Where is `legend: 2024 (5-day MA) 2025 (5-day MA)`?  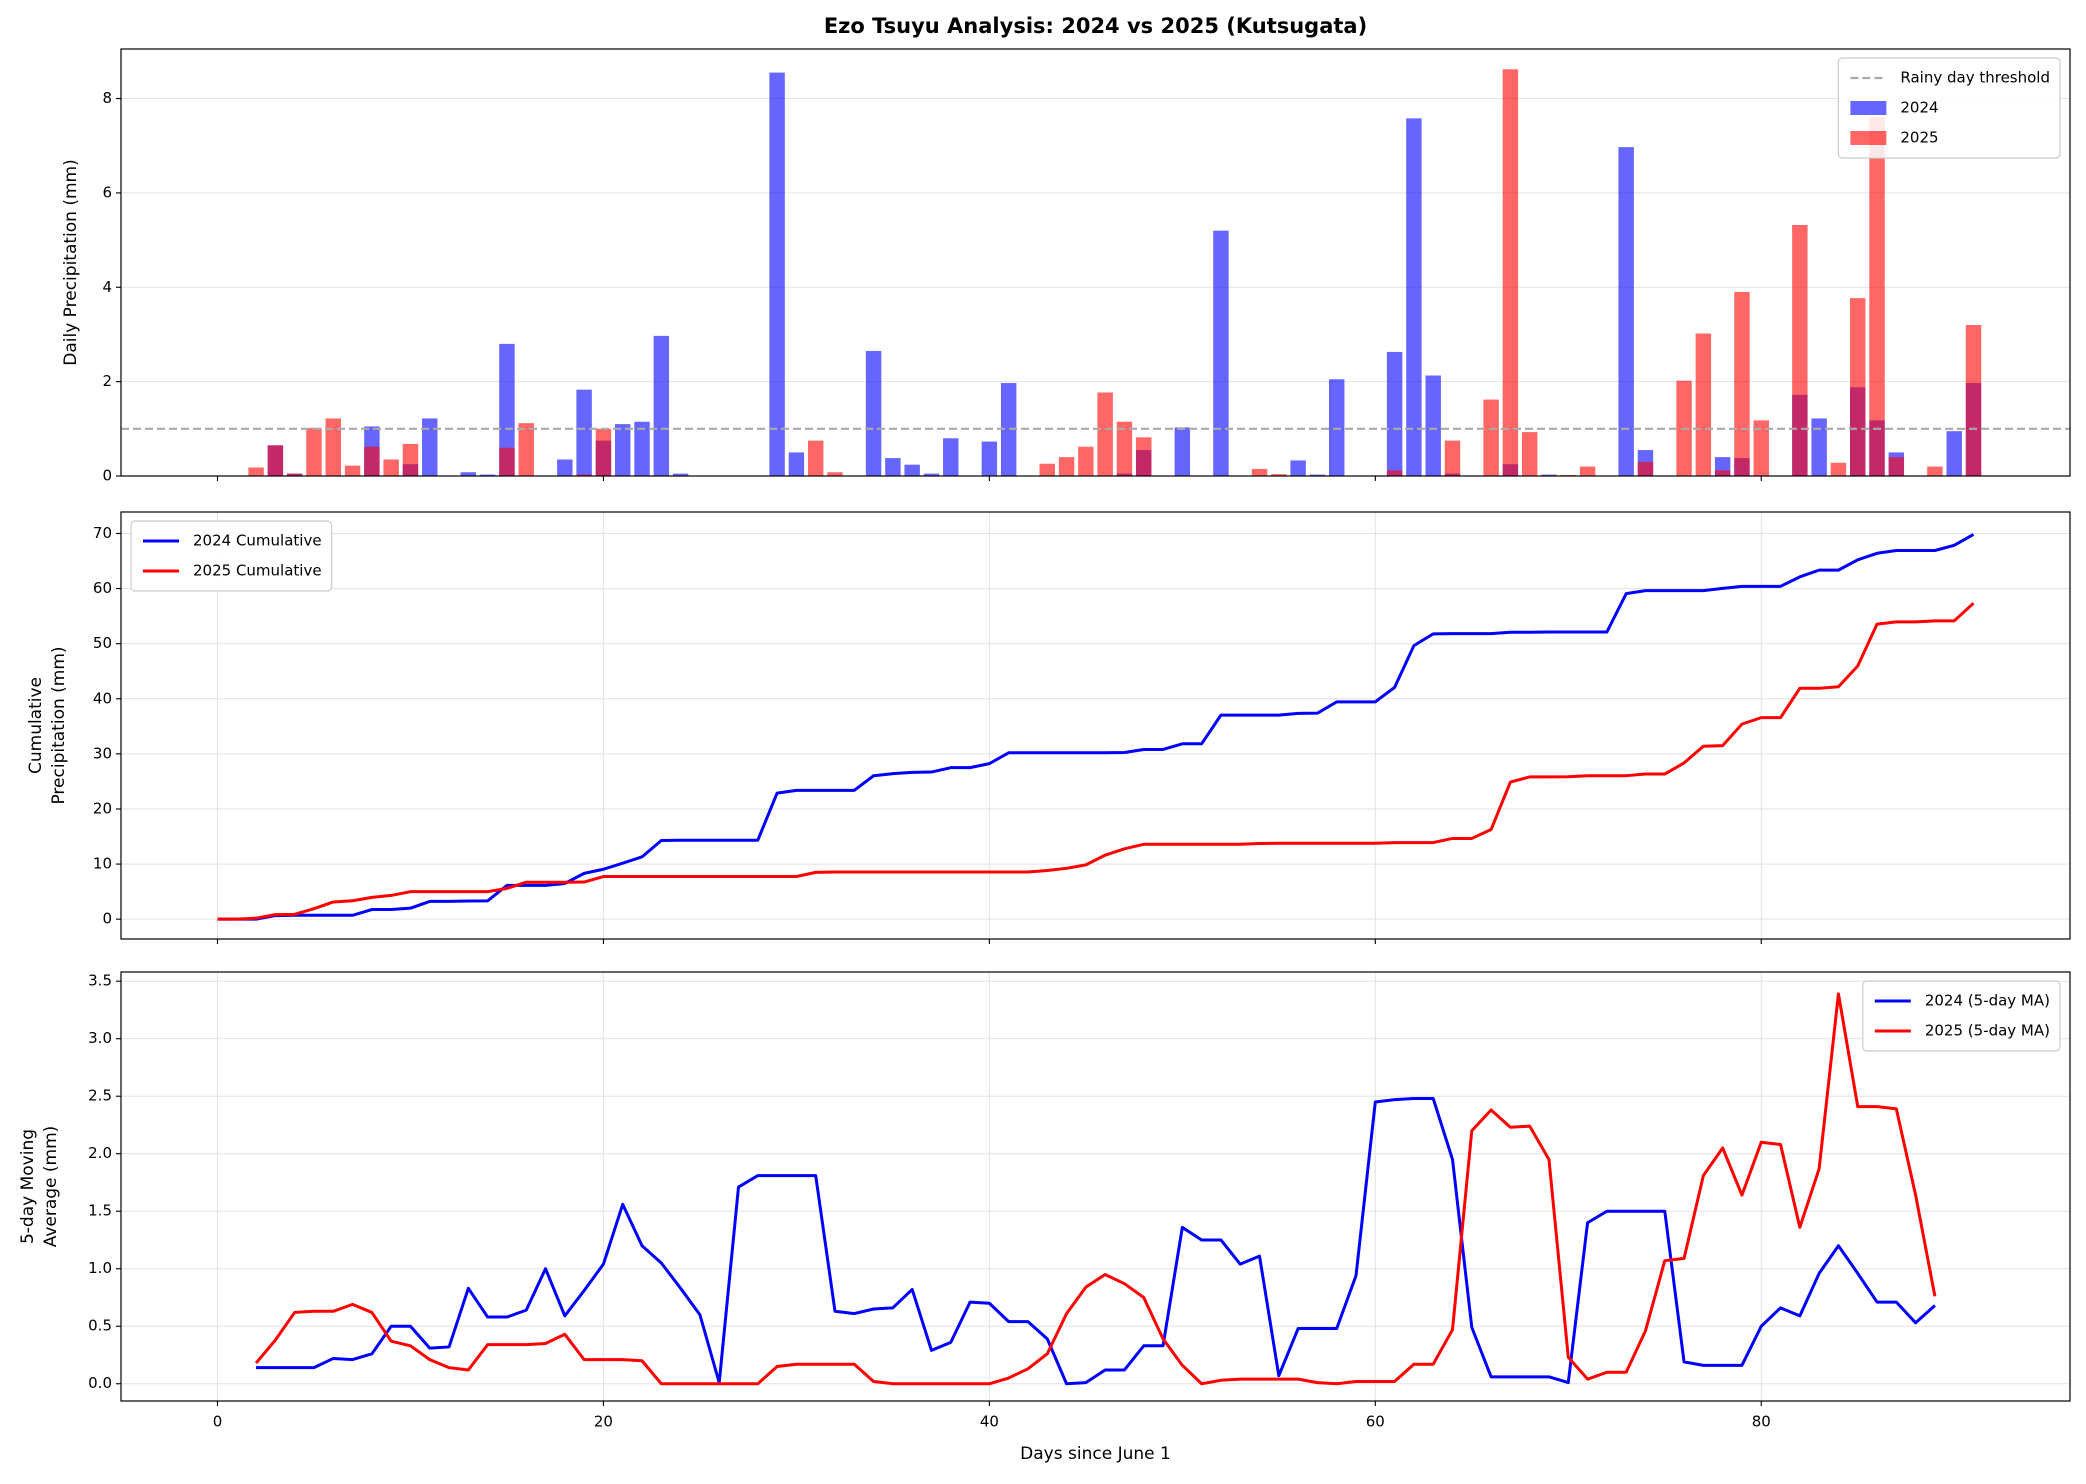 legend: 2024 (5-day MA) 2025 (5-day MA) is located at coordinates (1961, 1016).